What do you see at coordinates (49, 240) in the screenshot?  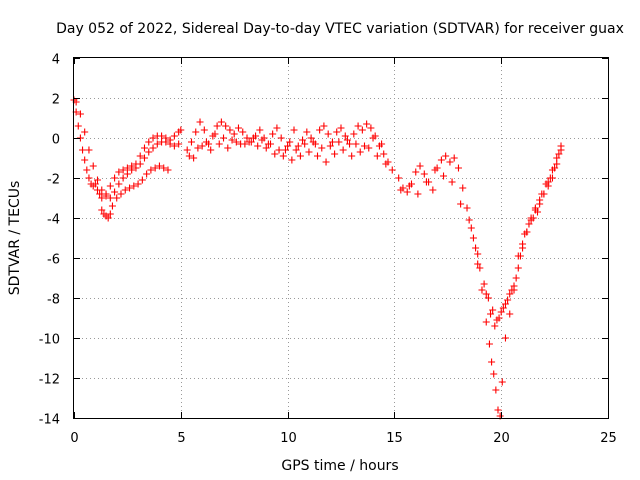 I see `y-tick-labels: -14 -12 -10 -8 -6 -4 -2 0 2 4` at bounding box center [49, 240].